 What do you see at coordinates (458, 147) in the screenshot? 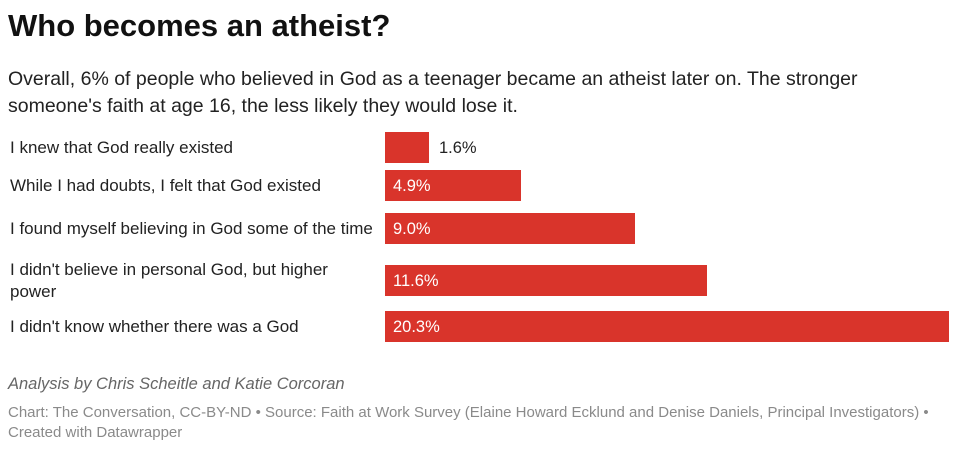
I see `value-label: 1.6%` at bounding box center [458, 147].